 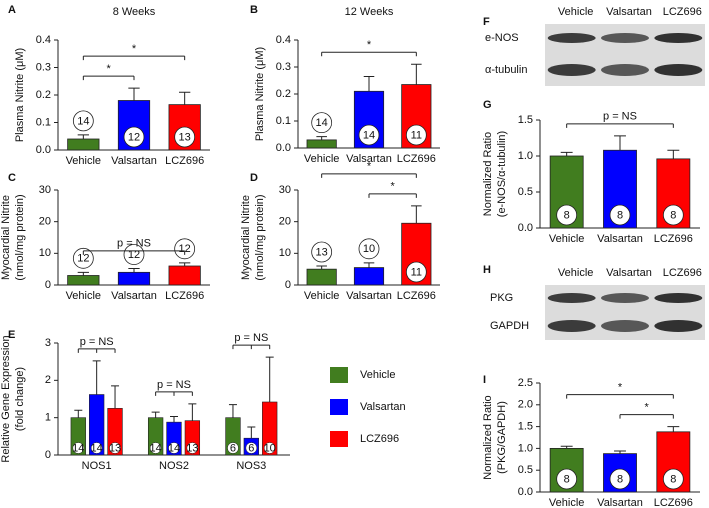 I want to click on y-axis-label: Plasma Nitrite (μM), so click(x=20, y=95).